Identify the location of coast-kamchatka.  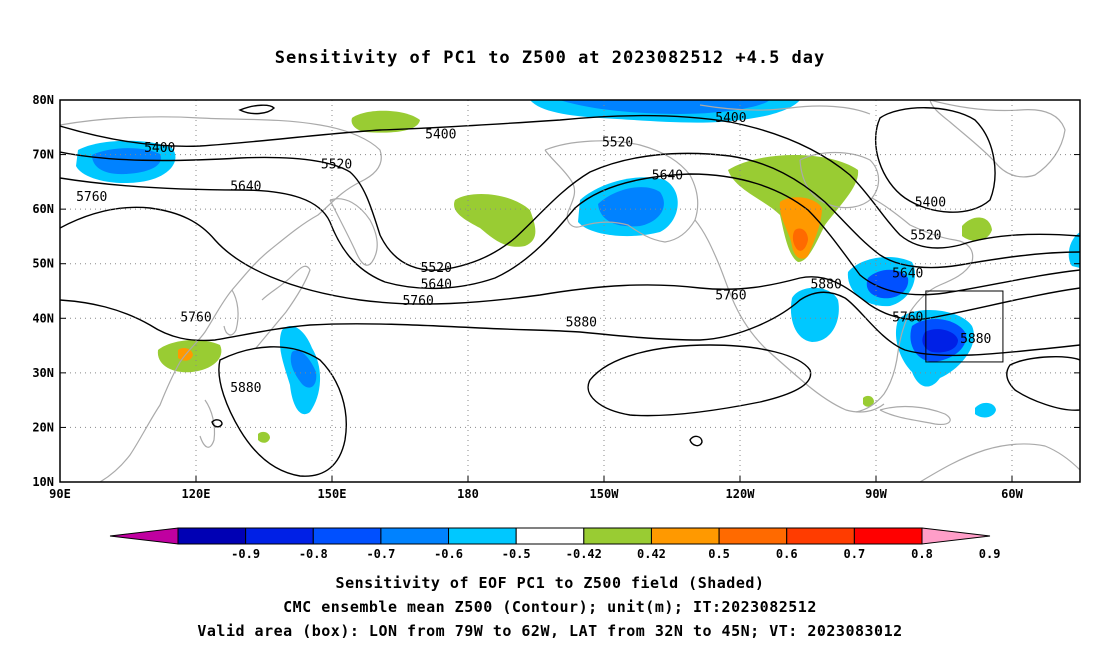
(353, 232).